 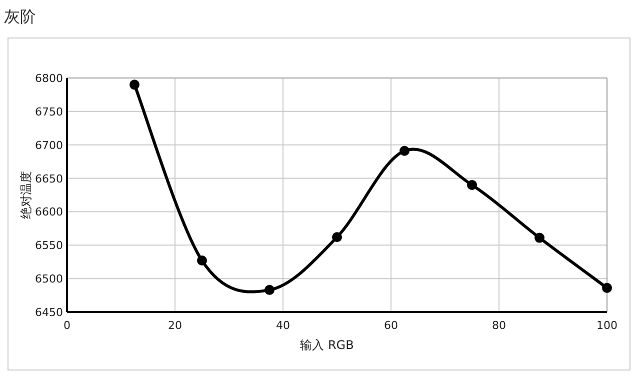 What do you see at coordinates (49, 312) in the screenshot?
I see `y-tick-label: 6450` at bounding box center [49, 312].